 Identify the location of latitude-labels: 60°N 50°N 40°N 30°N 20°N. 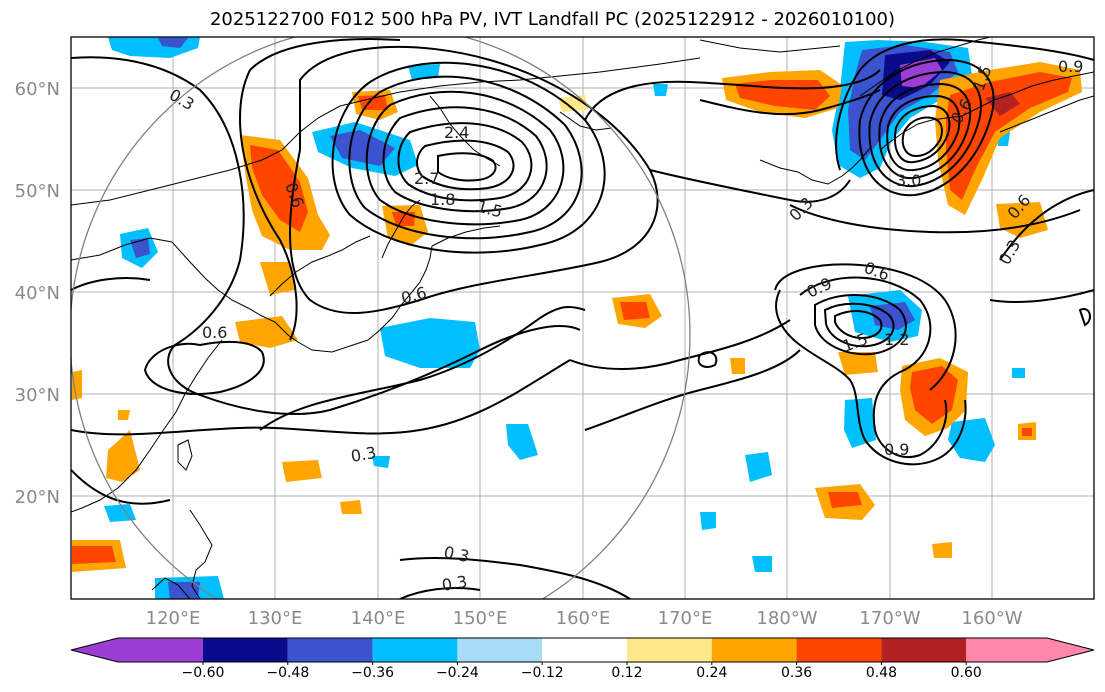
(37, 293).